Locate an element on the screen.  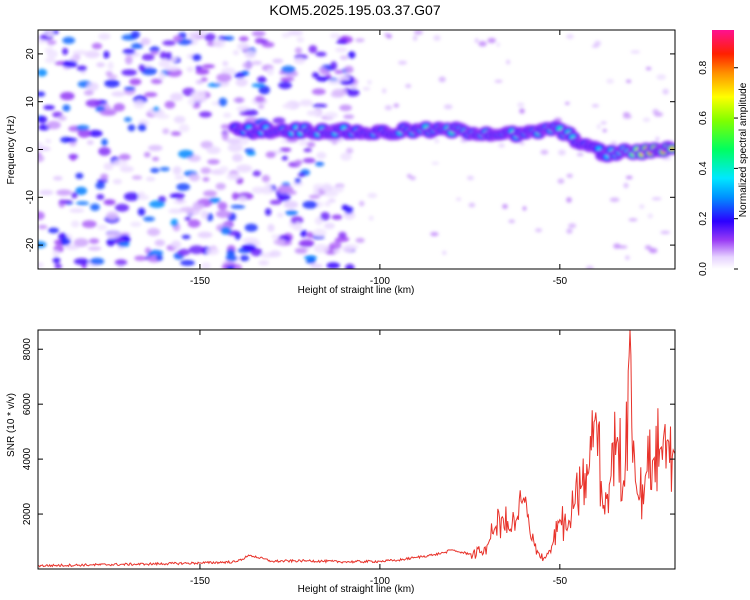
y-tick-label: 10 is located at coordinates (30, 102).